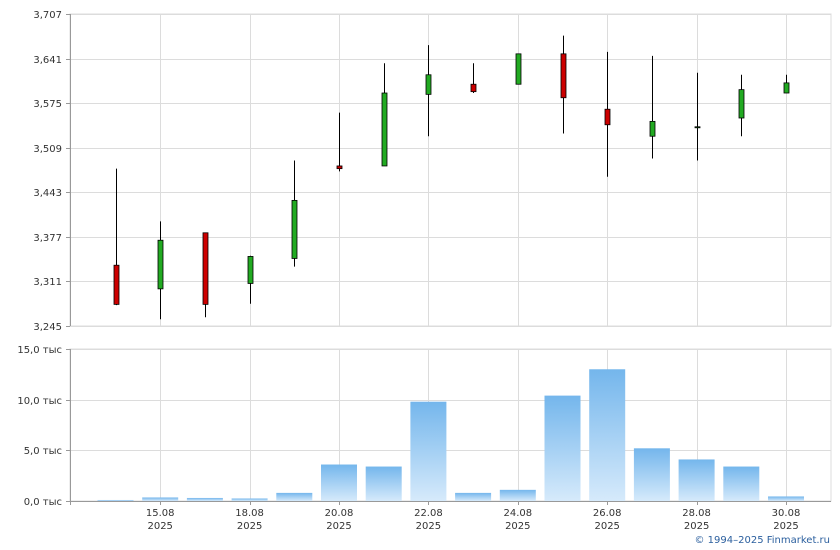 This screenshot has height=550, width=840. Describe the element at coordinates (762, 540) in the screenshot. I see `copyright-text: © 1994–2025 Finmarket.ru` at that location.